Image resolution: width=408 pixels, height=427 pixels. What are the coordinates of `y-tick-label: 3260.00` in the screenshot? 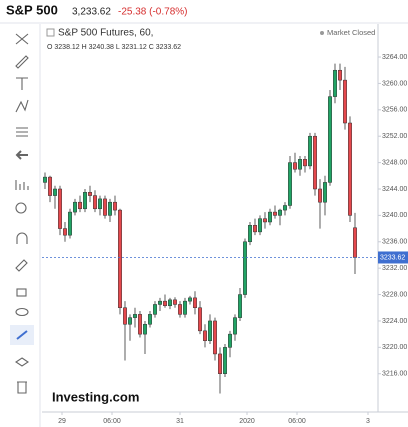 It's located at (394, 83).